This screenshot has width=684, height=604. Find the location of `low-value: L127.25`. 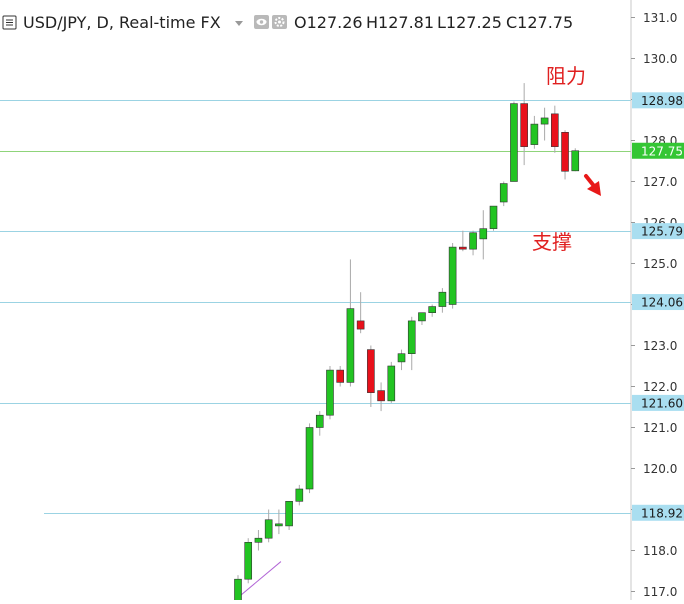

low-value: L127.25 is located at coordinates (469, 22).